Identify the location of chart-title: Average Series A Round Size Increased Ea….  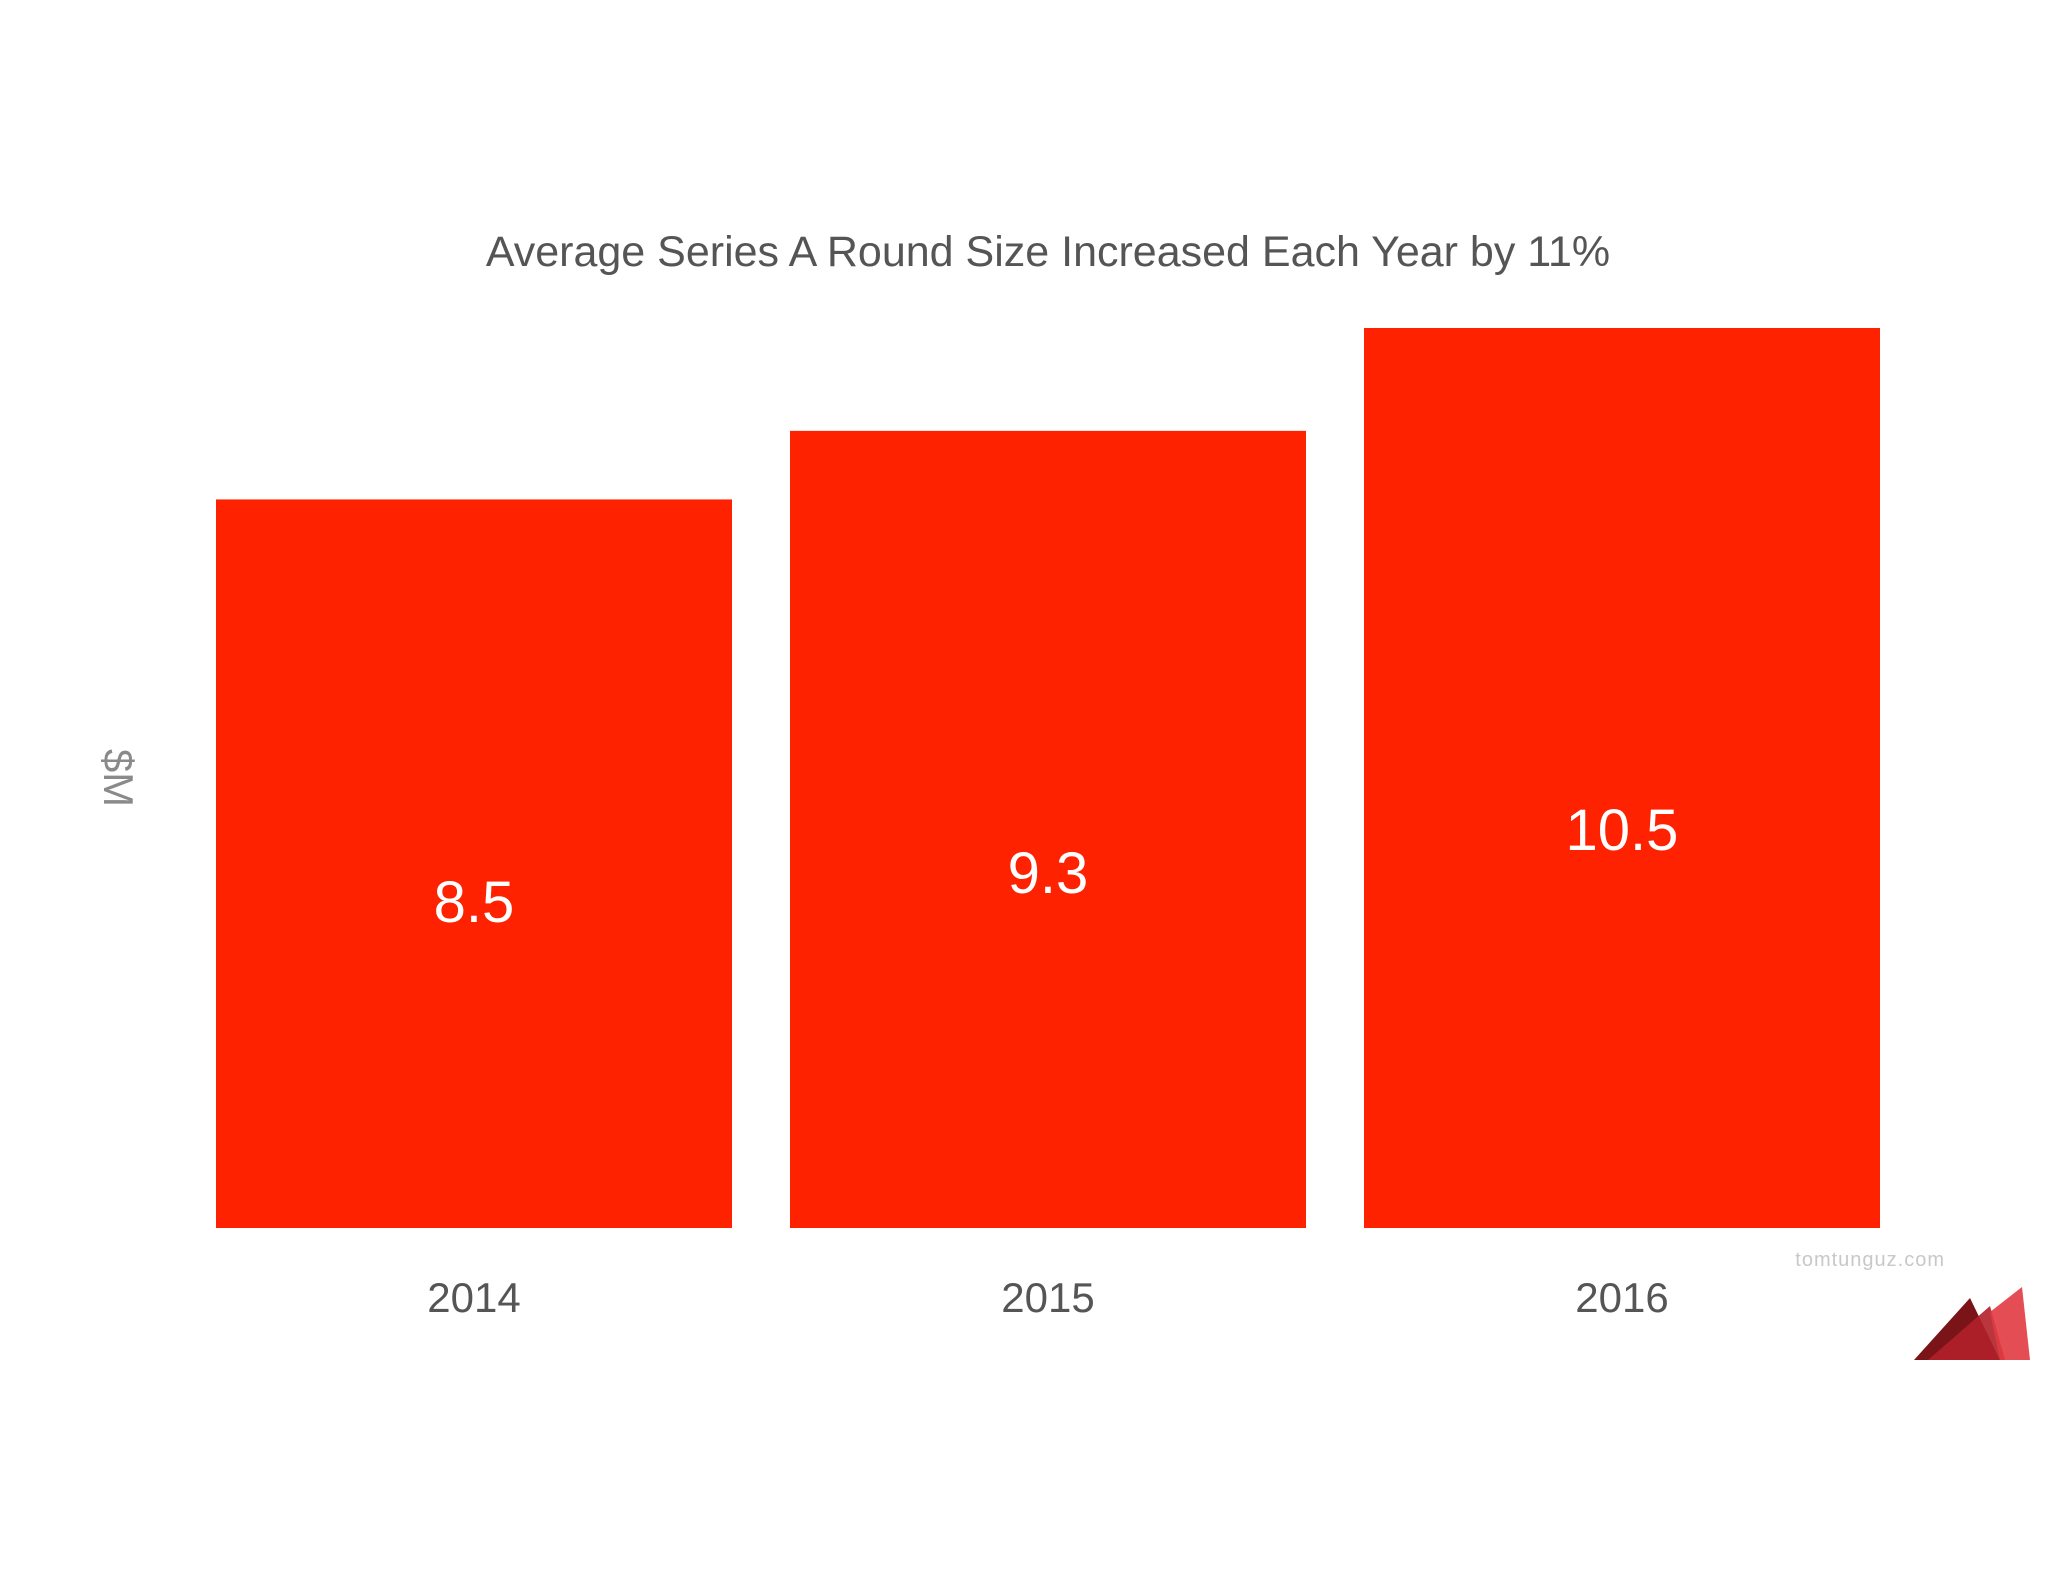
(1048, 252).